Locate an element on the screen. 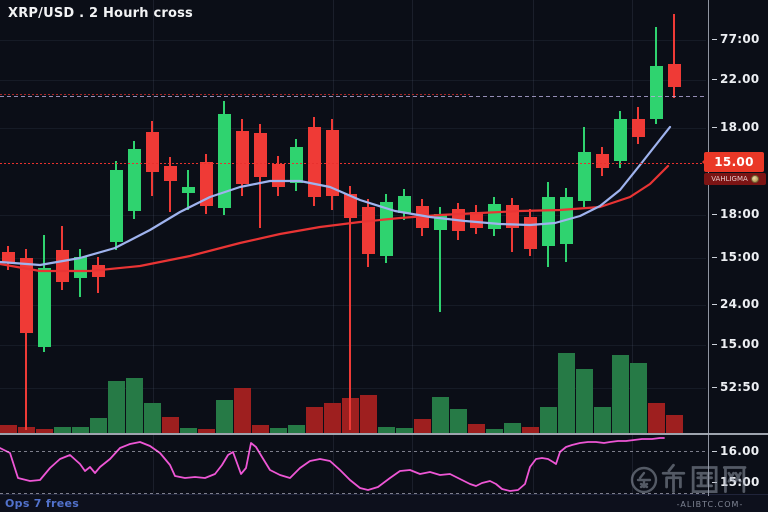 The height and width of the screenshot is (512, 768). upper-red-dotted-line is located at coordinates (235, 94).